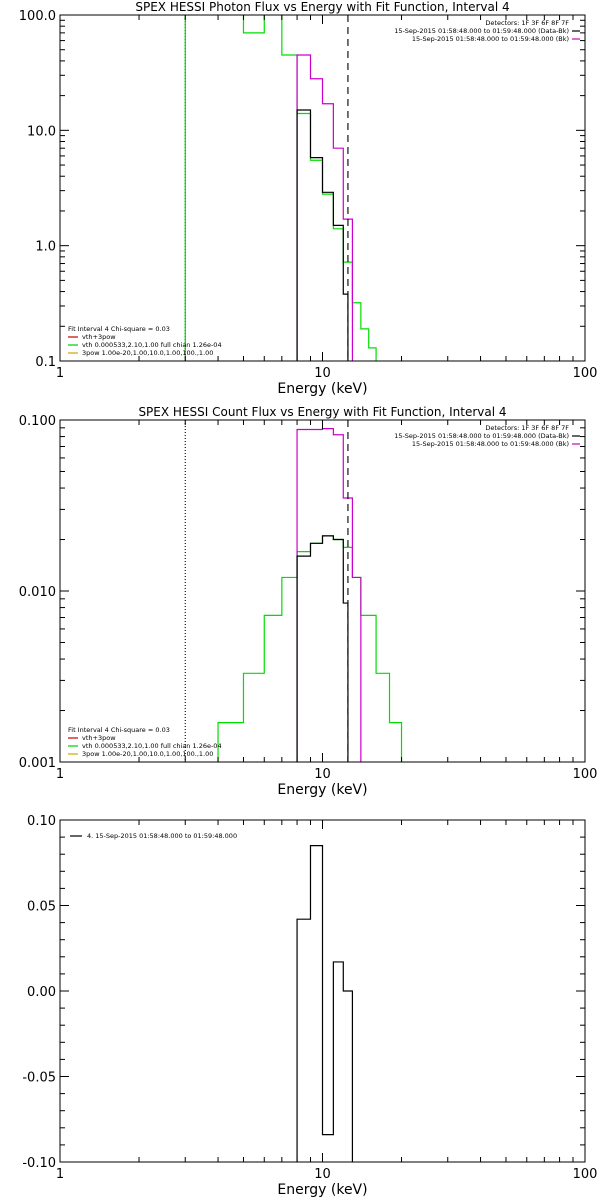 This screenshot has height=1200, width=600. Describe the element at coordinates (37, 763) in the screenshot. I see `y-tick-label: 0.001` at that location.